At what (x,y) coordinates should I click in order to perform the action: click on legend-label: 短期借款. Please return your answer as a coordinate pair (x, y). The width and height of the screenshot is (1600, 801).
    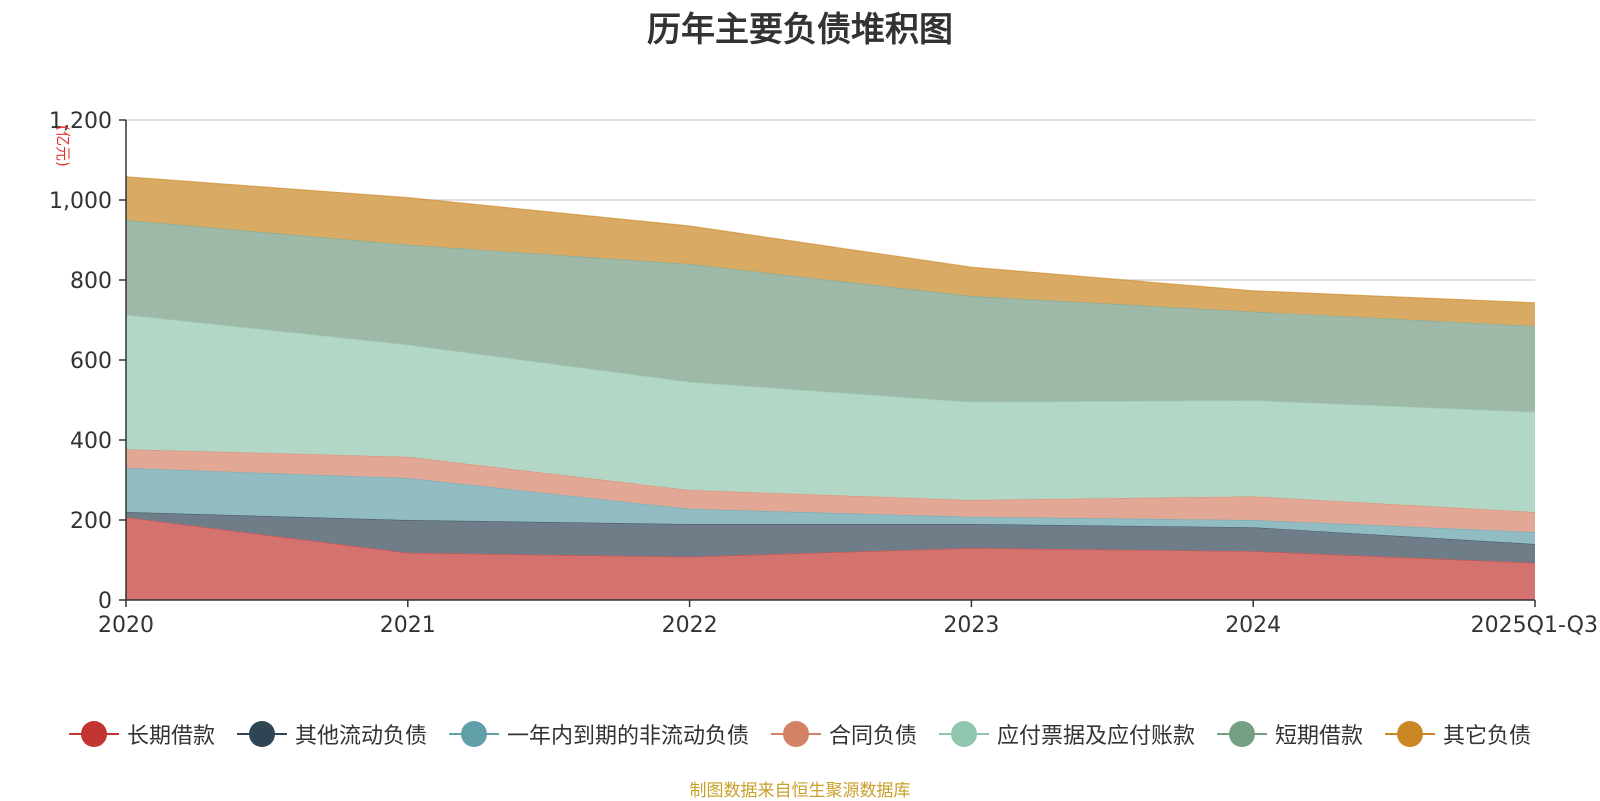
    Looking at the image, I should click on (1319, 736).